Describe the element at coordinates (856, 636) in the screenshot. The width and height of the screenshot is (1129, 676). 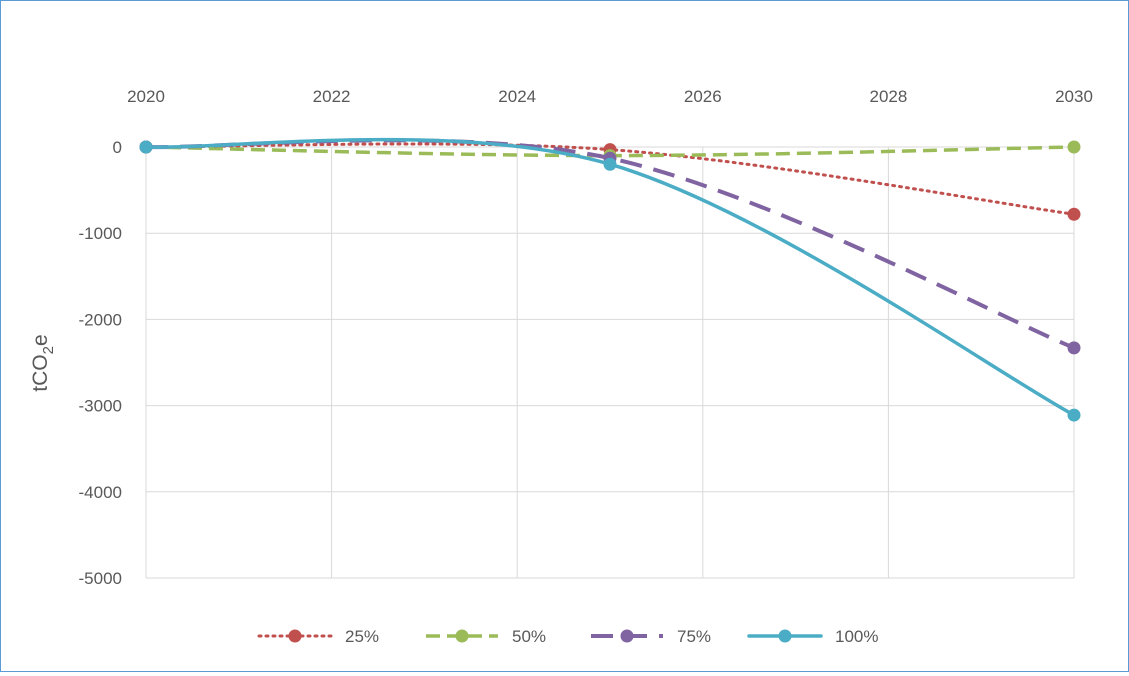
I see `legend-label: 100%` at that location.